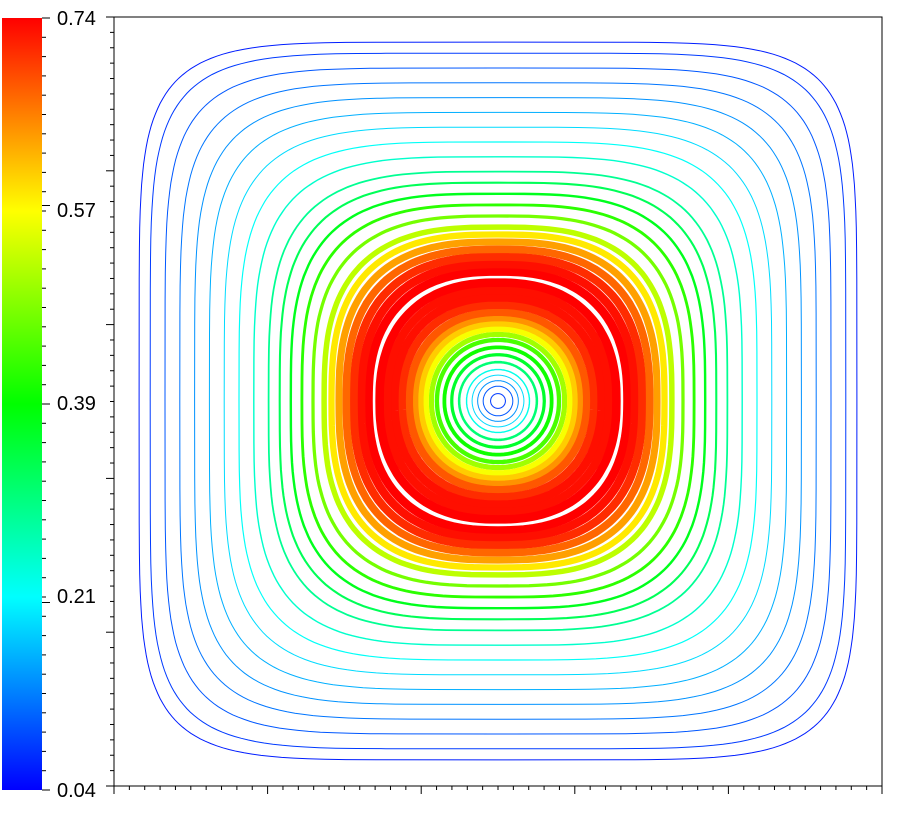 The height and width of the screenshot is (820, 900). I want to click on colorbar-label-039: 0.39, so click(76, 404).